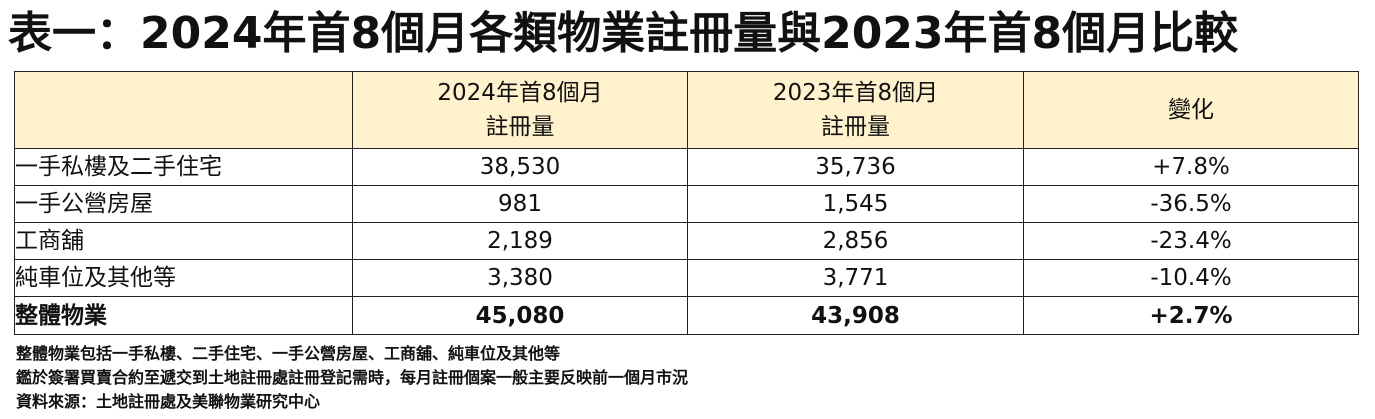 The width and height of the screenshot is (1375, 419). I want to click on total-2023-value: 43,908, so click(855, 315).